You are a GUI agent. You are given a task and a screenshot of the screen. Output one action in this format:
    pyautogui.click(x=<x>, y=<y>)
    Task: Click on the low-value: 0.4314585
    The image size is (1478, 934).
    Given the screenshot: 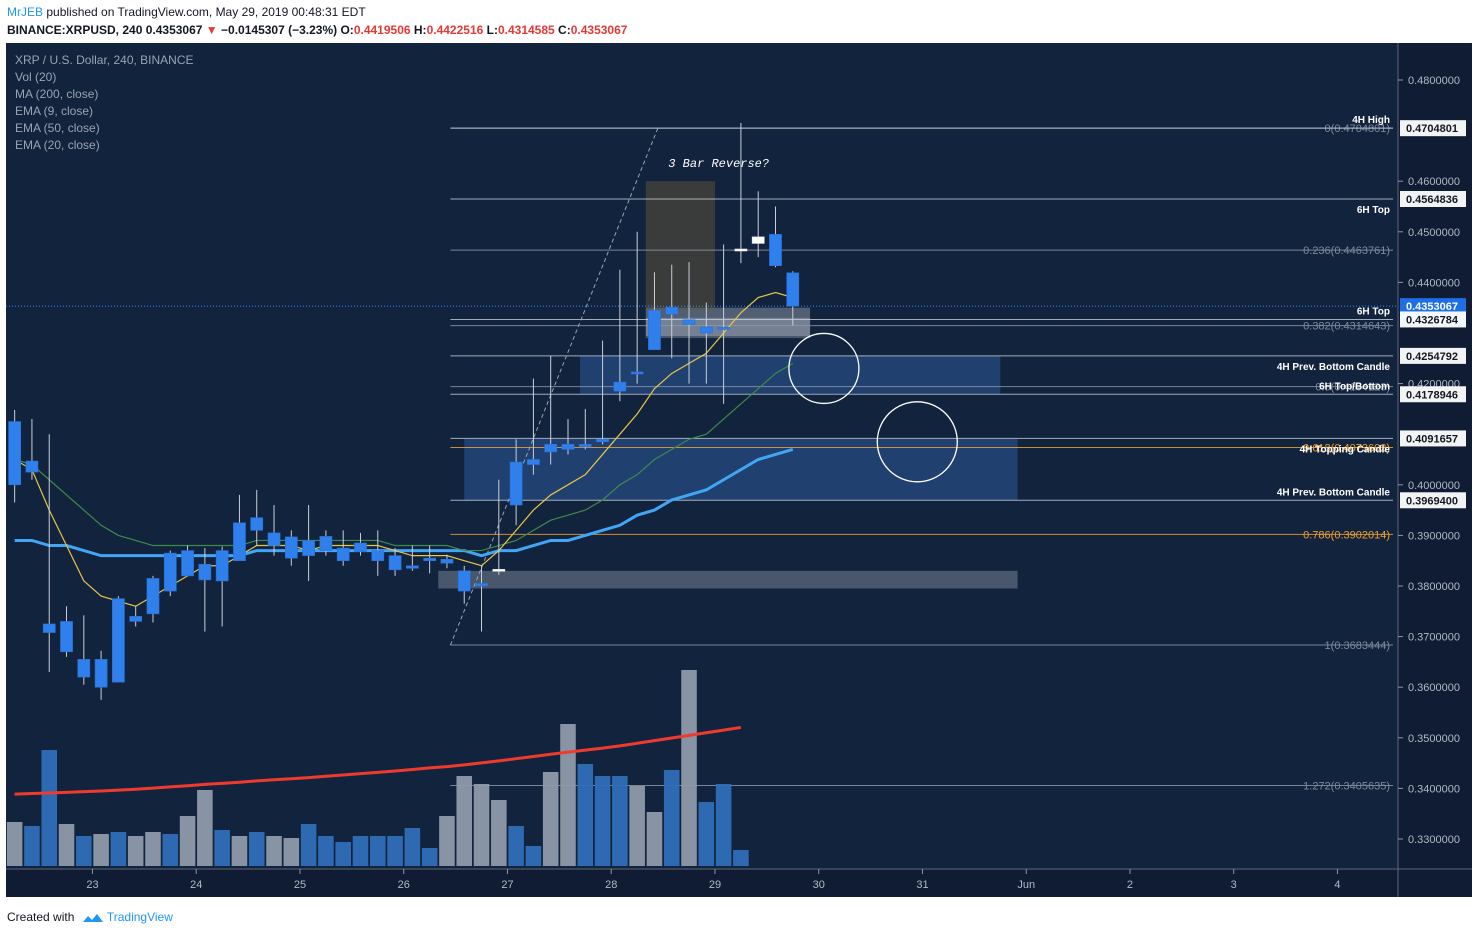 What is the action you would take?
    pyautogui.click(x=526, y=30)
    